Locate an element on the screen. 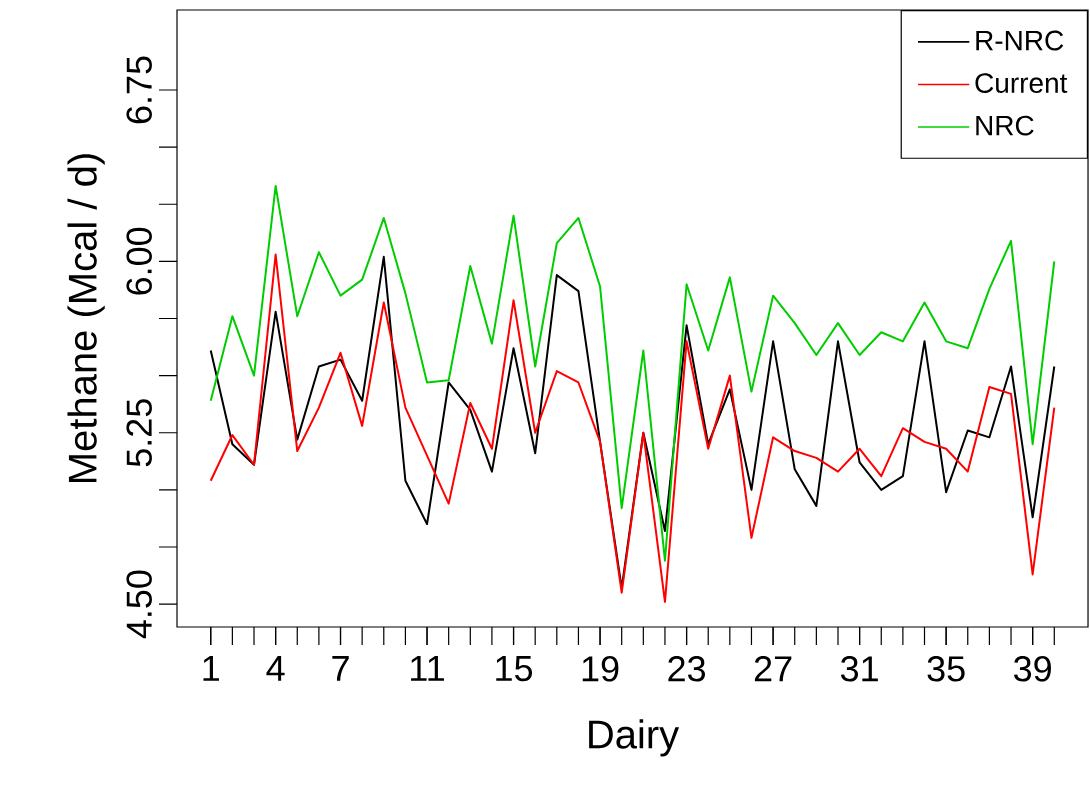 The width and height of the screenshot is (1090, 797). legend-label: R-NRC is located at coordinates (1020, 40).